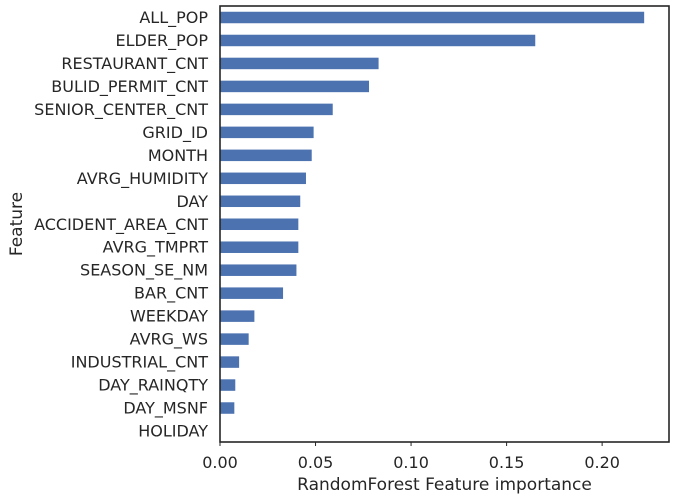 Image resolution: width=674 pixels, height=501 pixels. I want to click on y-axis-title: Feature, so click(17, 224).